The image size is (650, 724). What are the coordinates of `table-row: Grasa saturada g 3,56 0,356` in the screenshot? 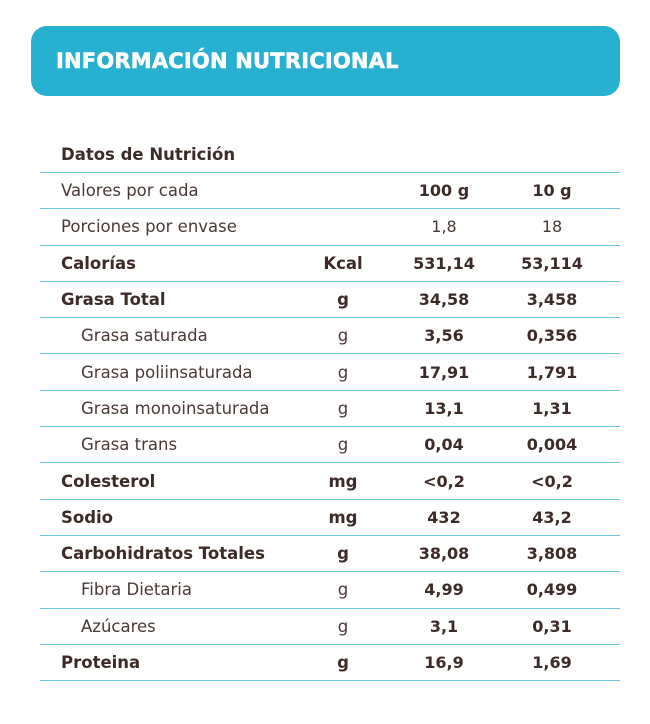 It's located at (330, 336).